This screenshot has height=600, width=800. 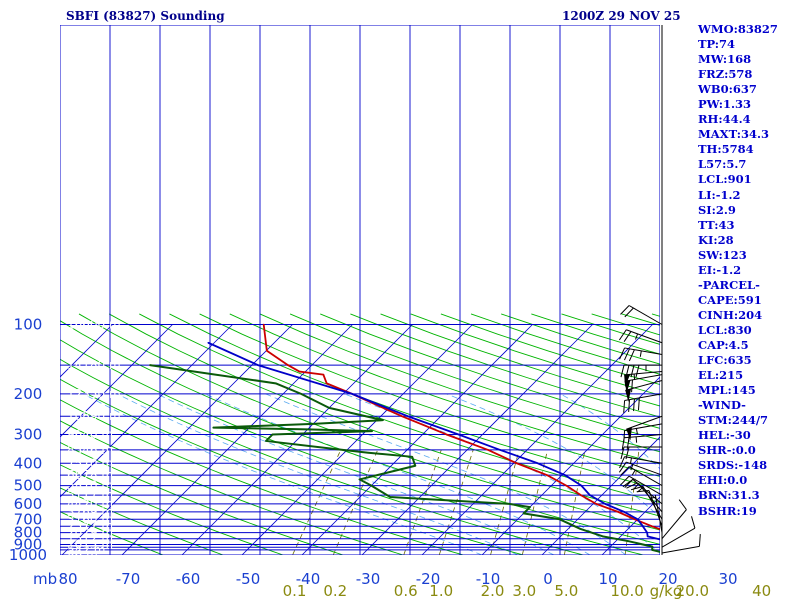 What do you see at coordinates (493, 591) in the screenshot?
I see `mixing-ratio-label-4: 2.0` at bounding box center [493, 591].